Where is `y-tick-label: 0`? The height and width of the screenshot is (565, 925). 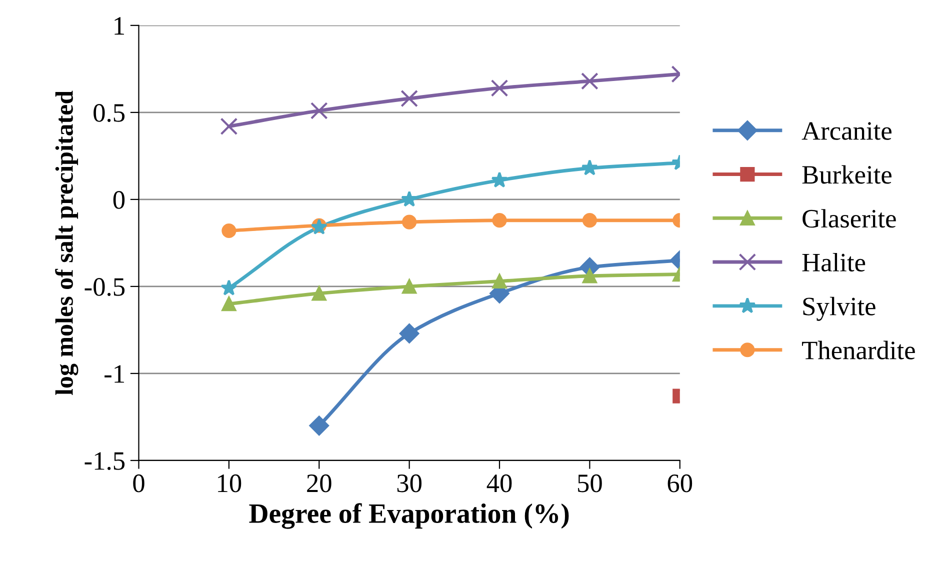
y-tick-label: 0 is located at coordinates (119, 200).